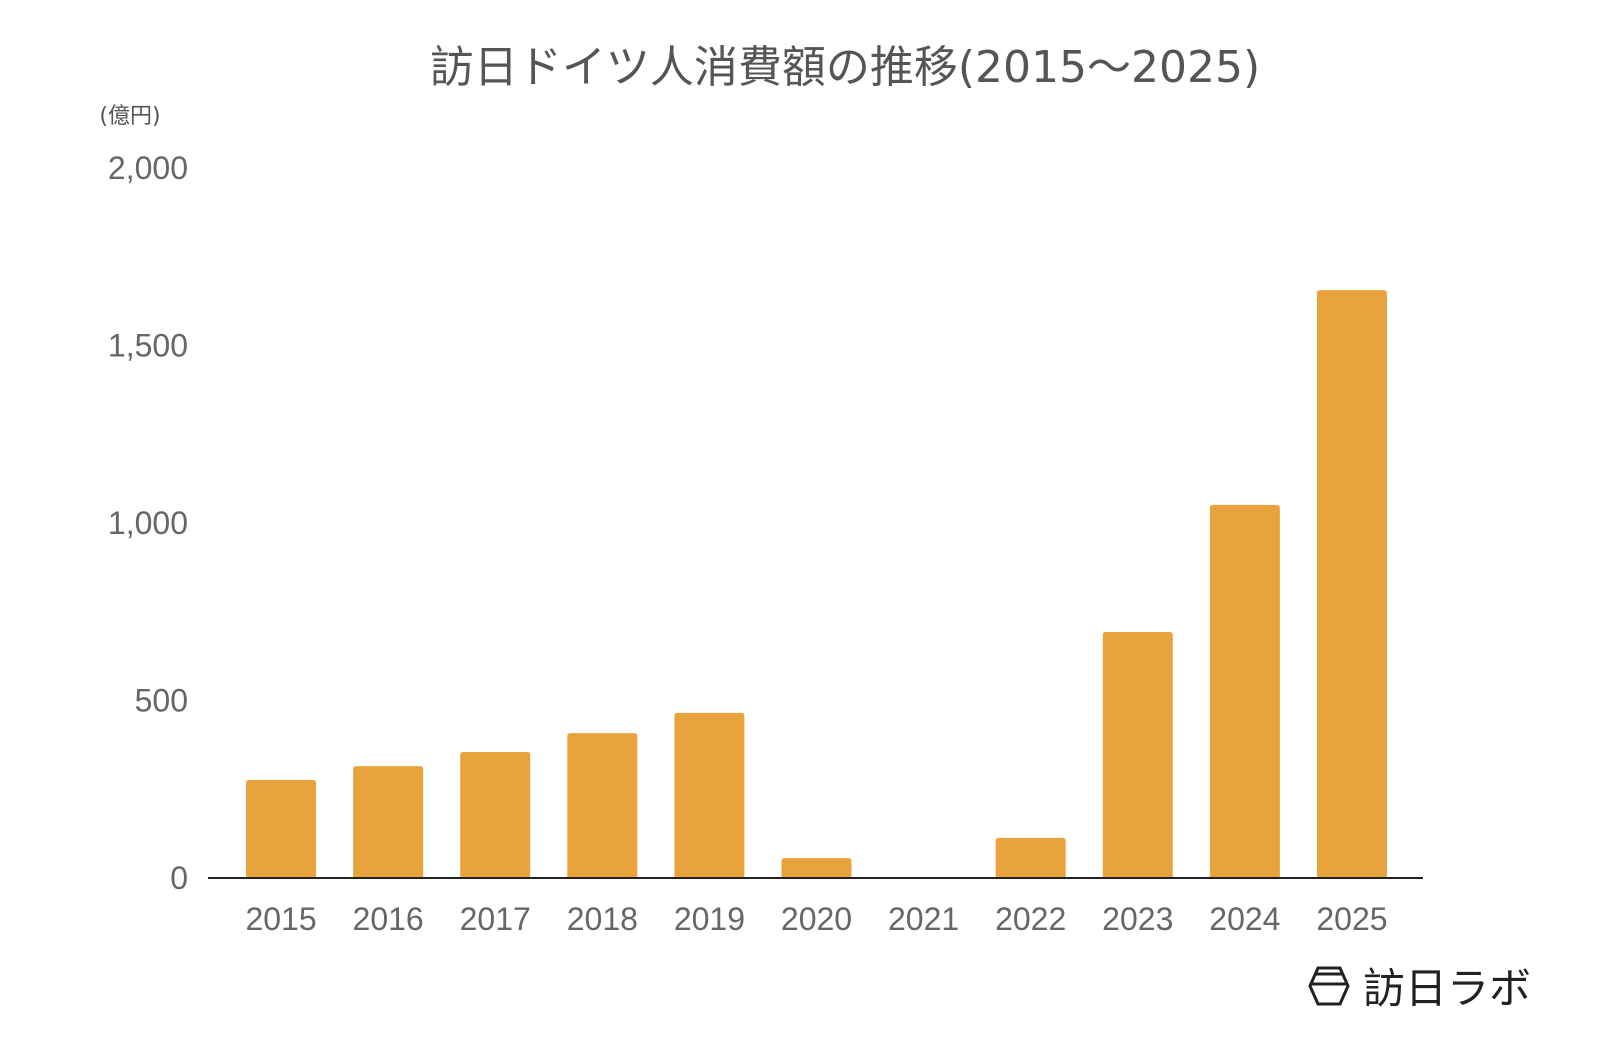 This screenshot has width=1600, height=1048. I want to click on bar-2025, so click(1351, 584).